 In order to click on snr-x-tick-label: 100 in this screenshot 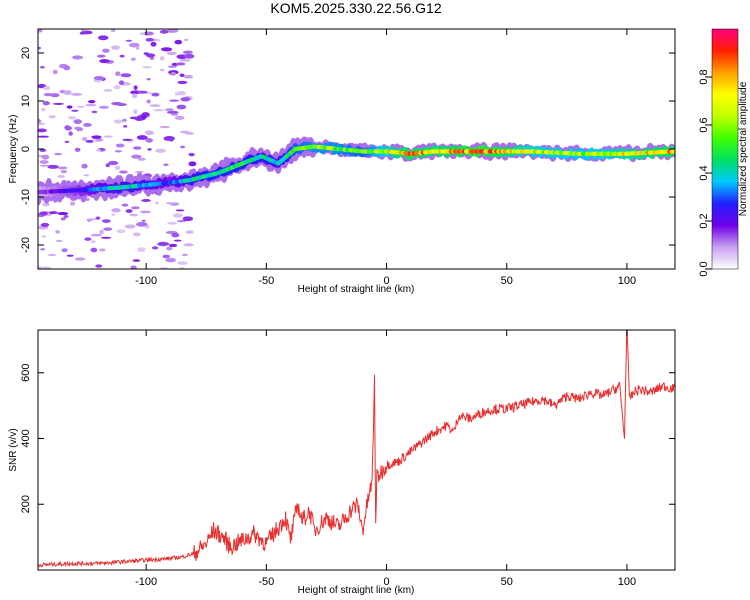, I will do `click(627, 582)`.